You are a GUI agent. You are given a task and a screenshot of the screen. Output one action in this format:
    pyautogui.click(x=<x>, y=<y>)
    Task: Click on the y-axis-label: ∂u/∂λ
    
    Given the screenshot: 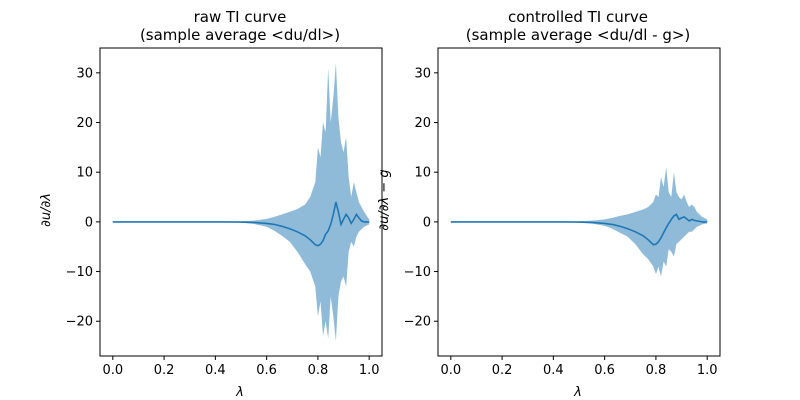 What is the action you would take?
    pyautogui.click(x=46, y=210)
    